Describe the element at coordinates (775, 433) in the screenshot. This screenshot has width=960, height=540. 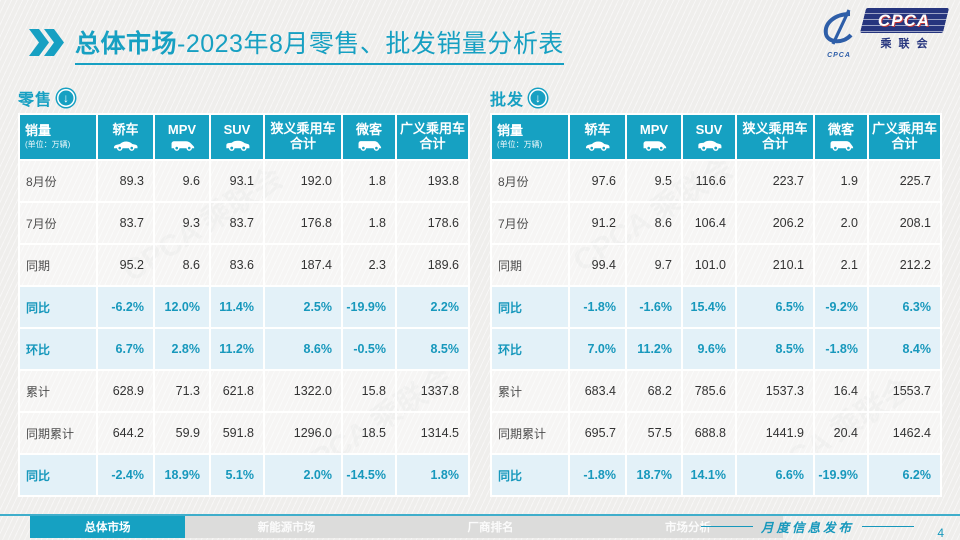
I see `value-cell: 1441.9` at that location.